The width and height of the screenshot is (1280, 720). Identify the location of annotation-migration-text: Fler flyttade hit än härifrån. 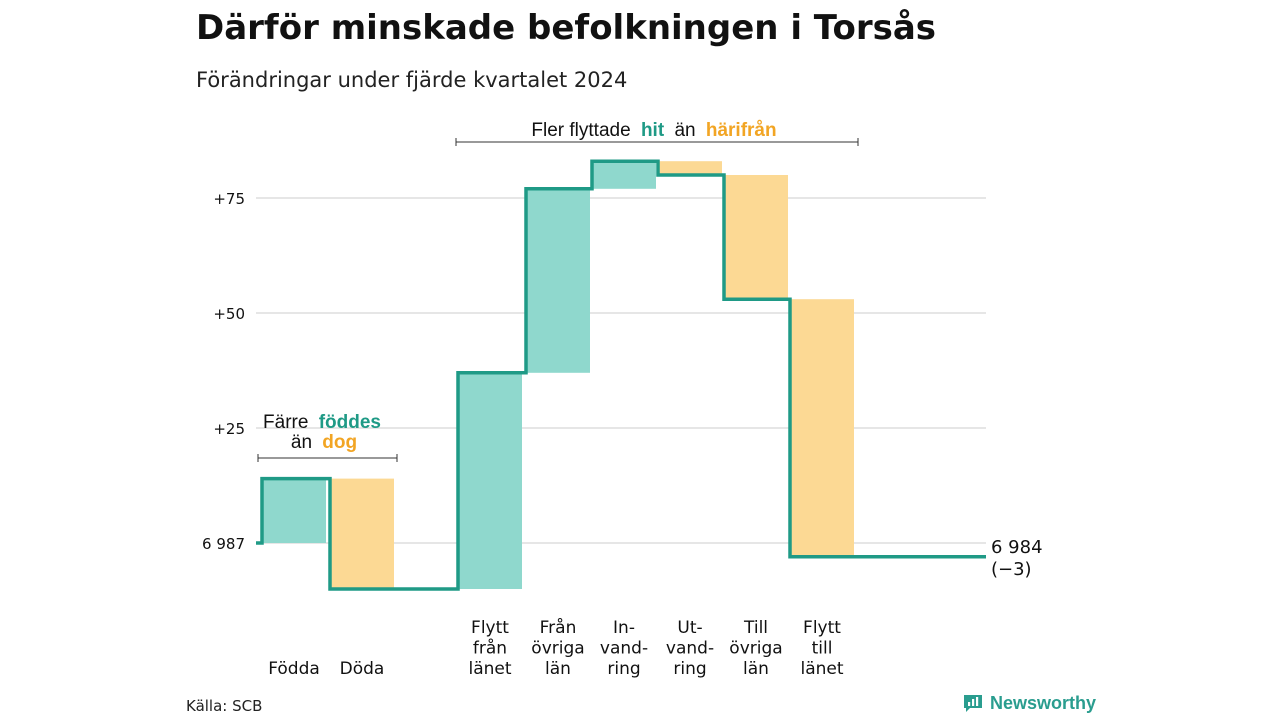
(653, 130).